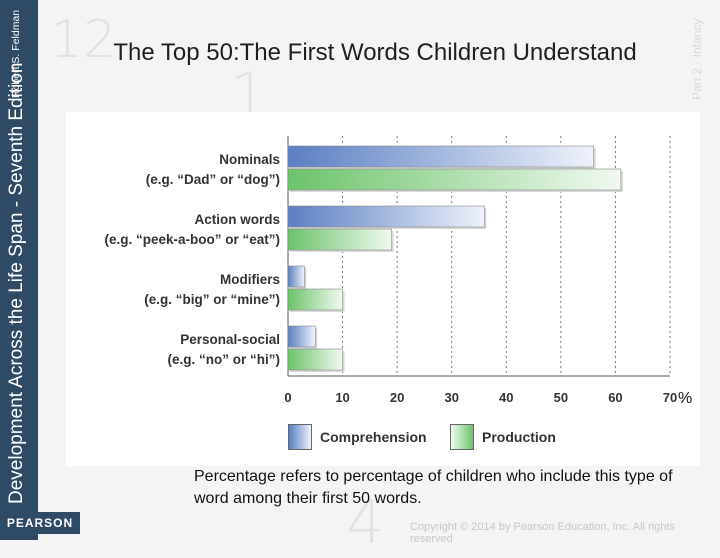  What do you see at coordinates (670, 397) in the screenshot?
I see `x-tick-label: 70` at bounding box center [670, 397].